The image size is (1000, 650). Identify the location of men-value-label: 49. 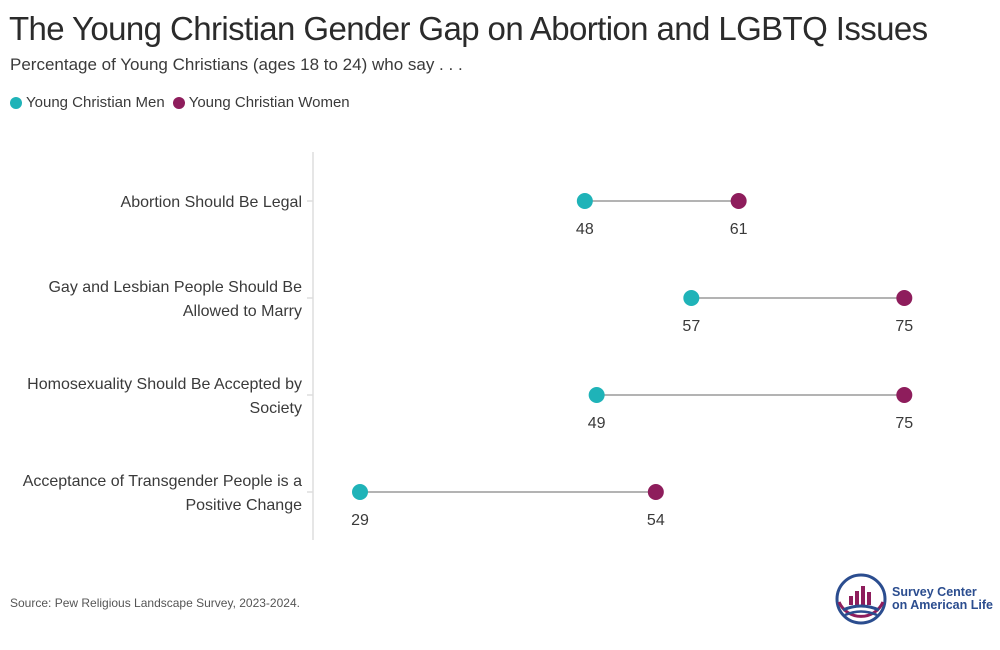
(597, 423).